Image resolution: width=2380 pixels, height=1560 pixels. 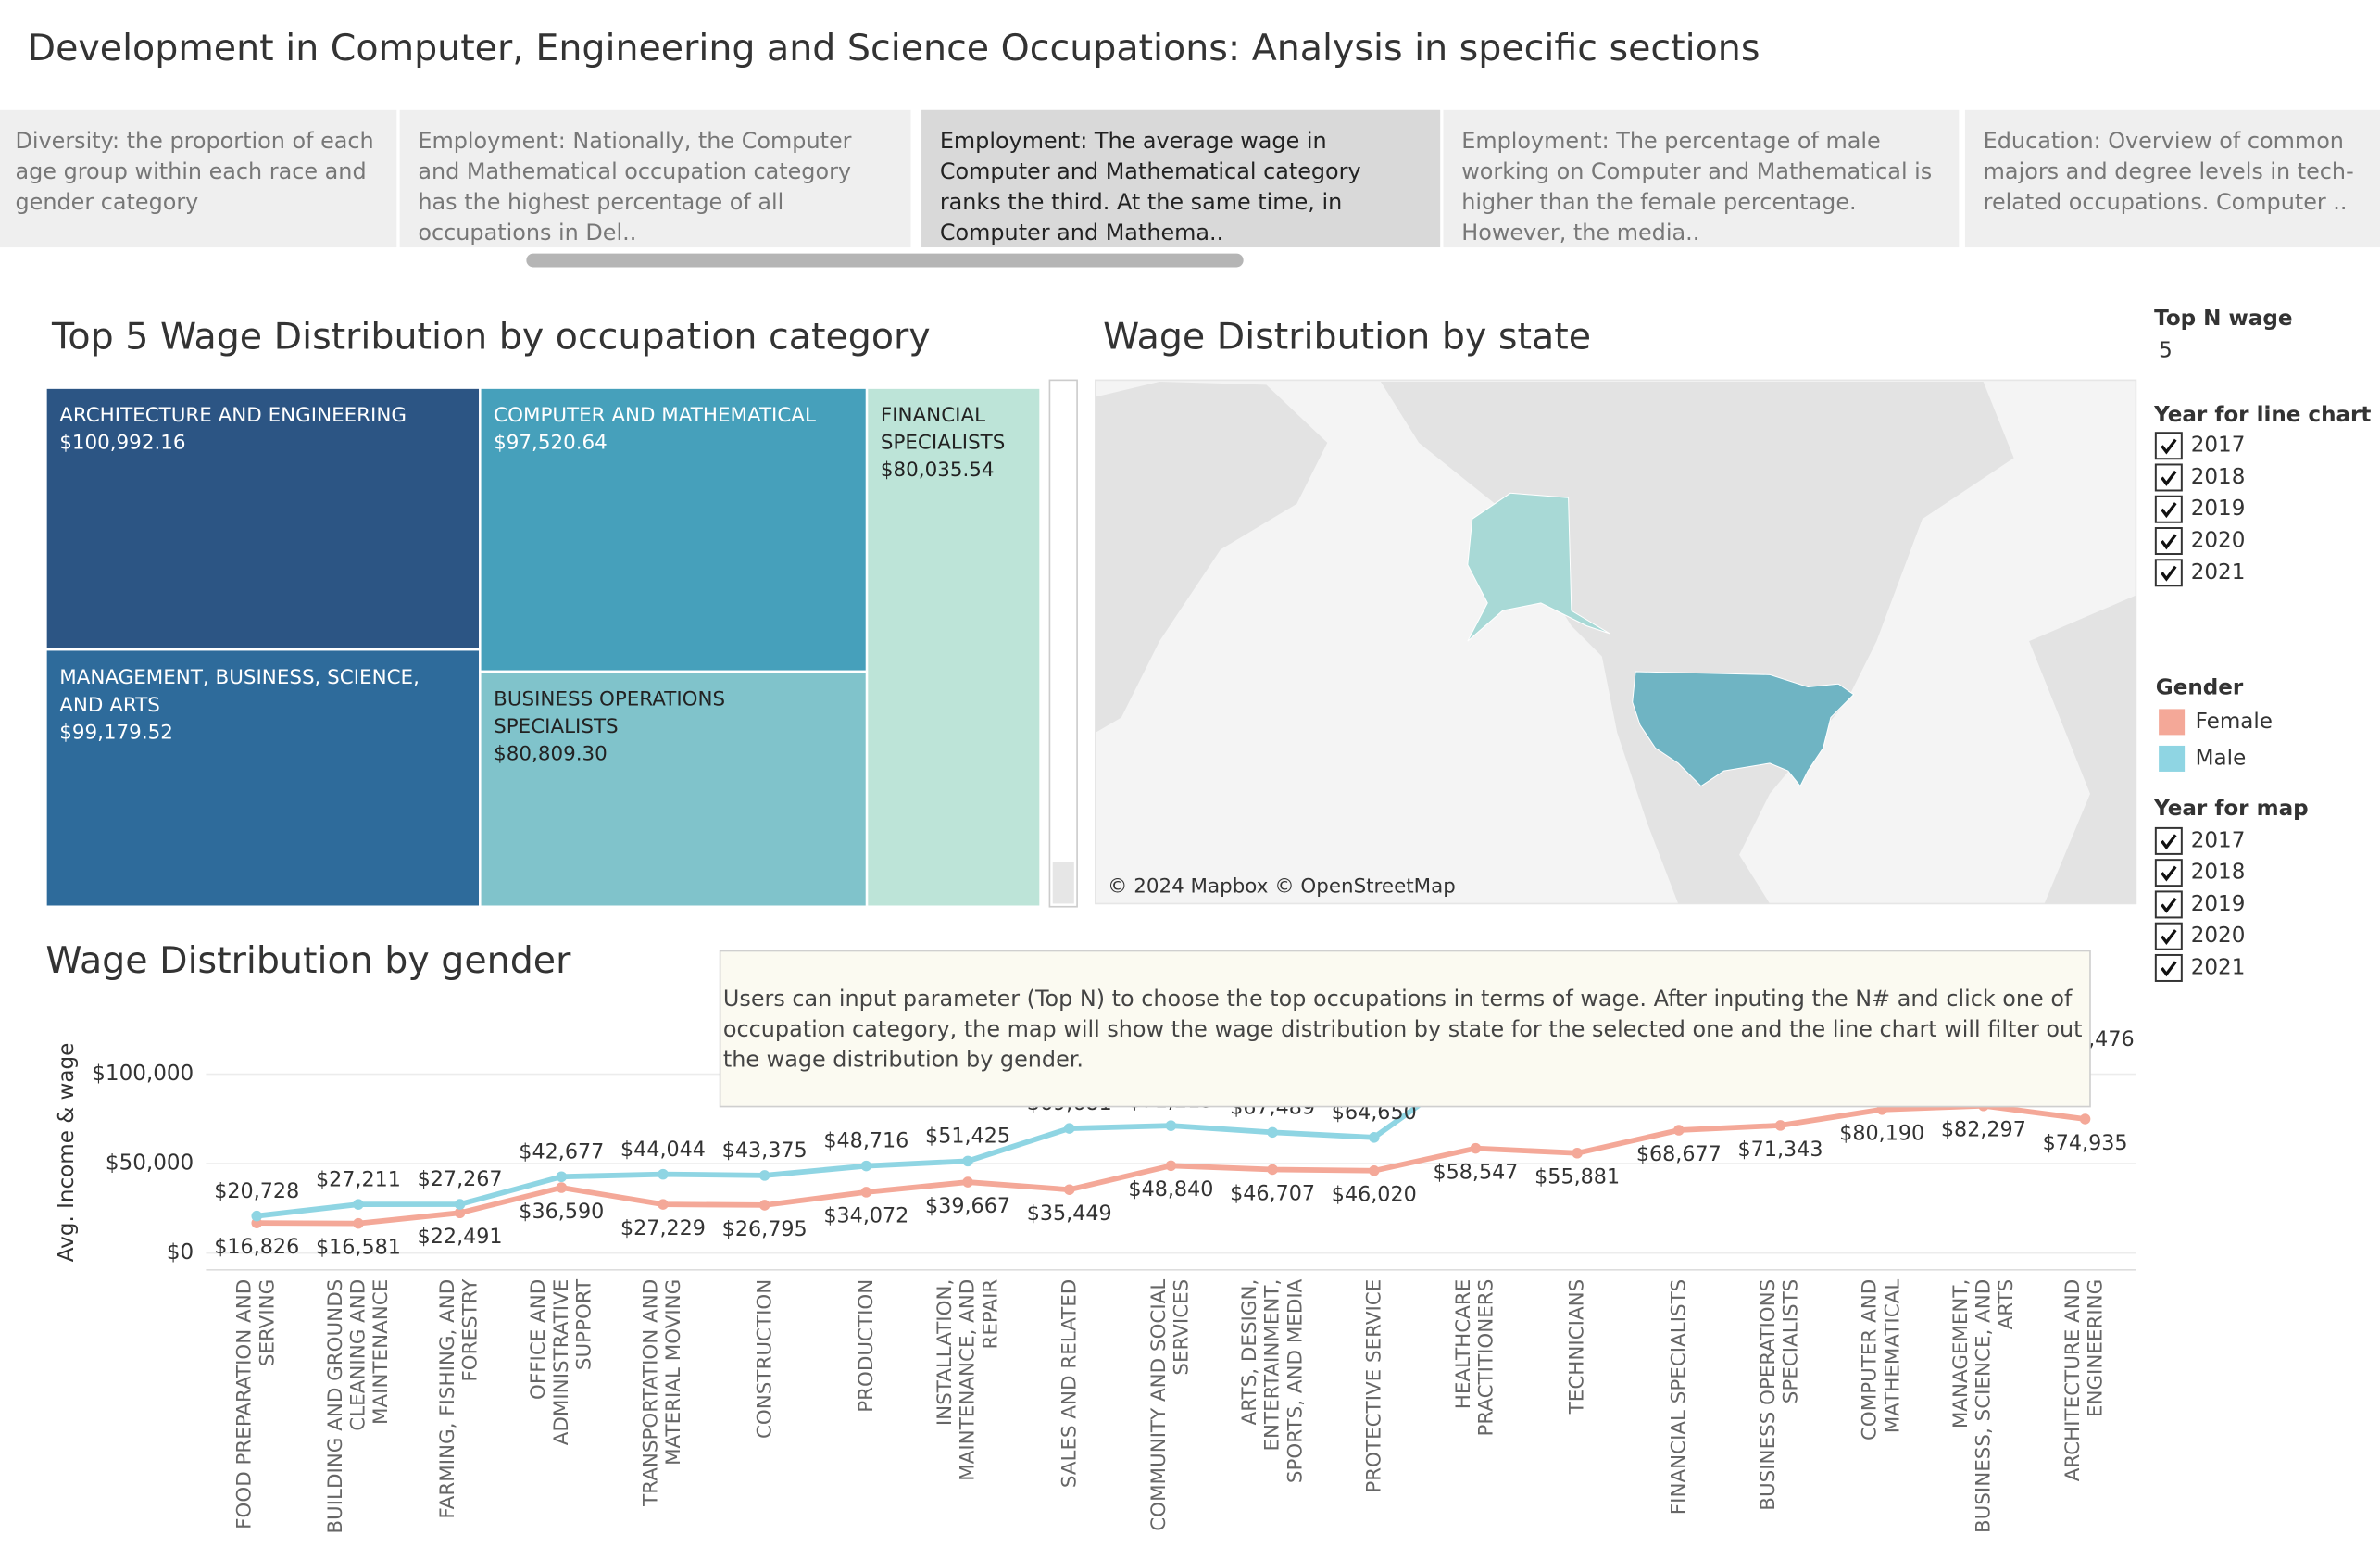 I want to click on tooltip-box, so click(x=1405, y=1029).